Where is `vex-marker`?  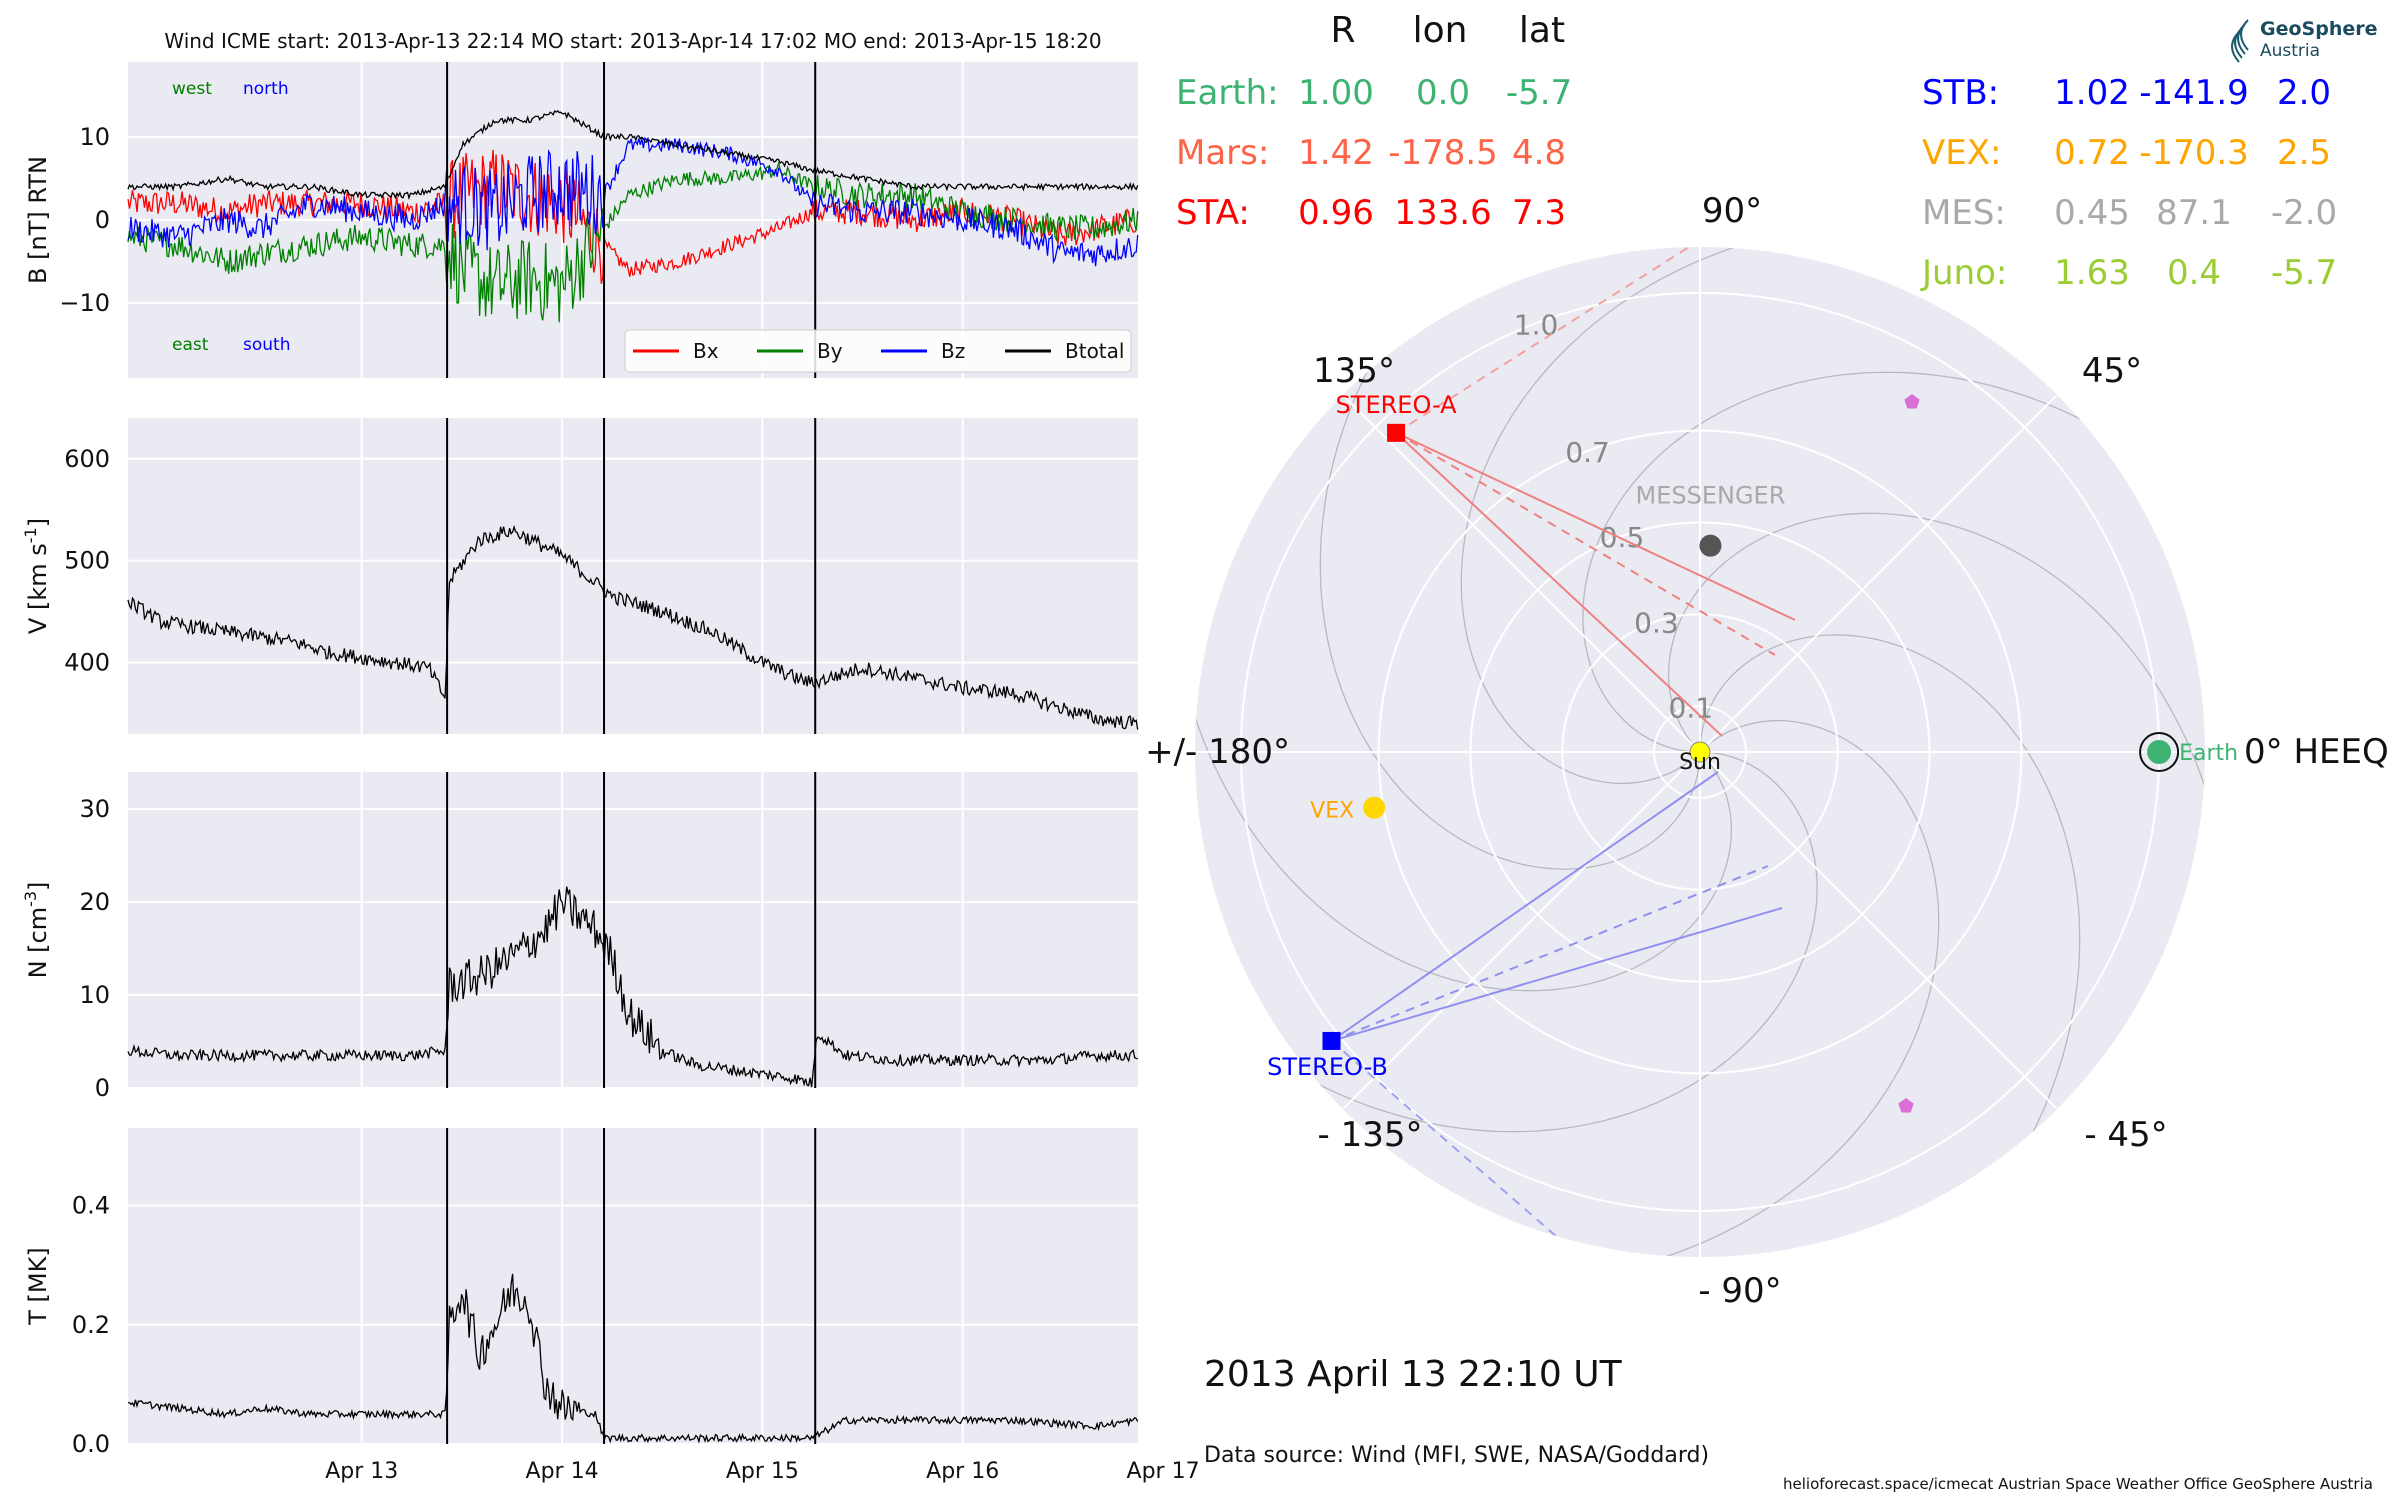 vex-marker is located at coordinates (1374, 807).